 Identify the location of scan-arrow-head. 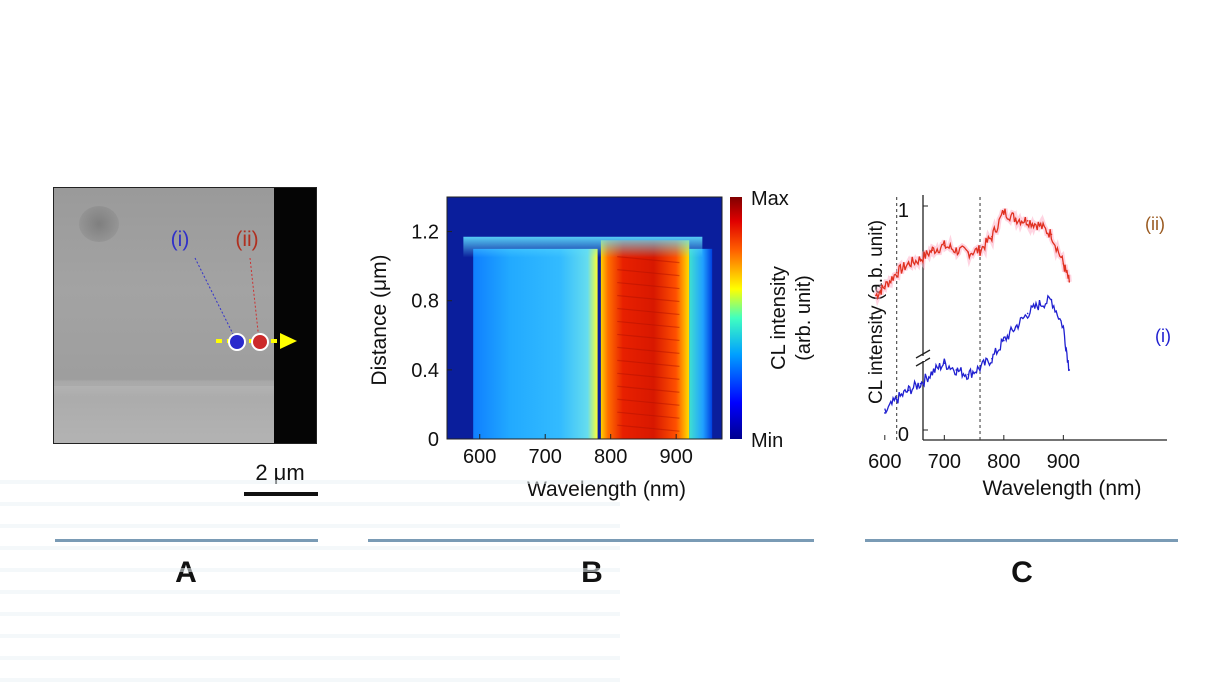
(288, 341).